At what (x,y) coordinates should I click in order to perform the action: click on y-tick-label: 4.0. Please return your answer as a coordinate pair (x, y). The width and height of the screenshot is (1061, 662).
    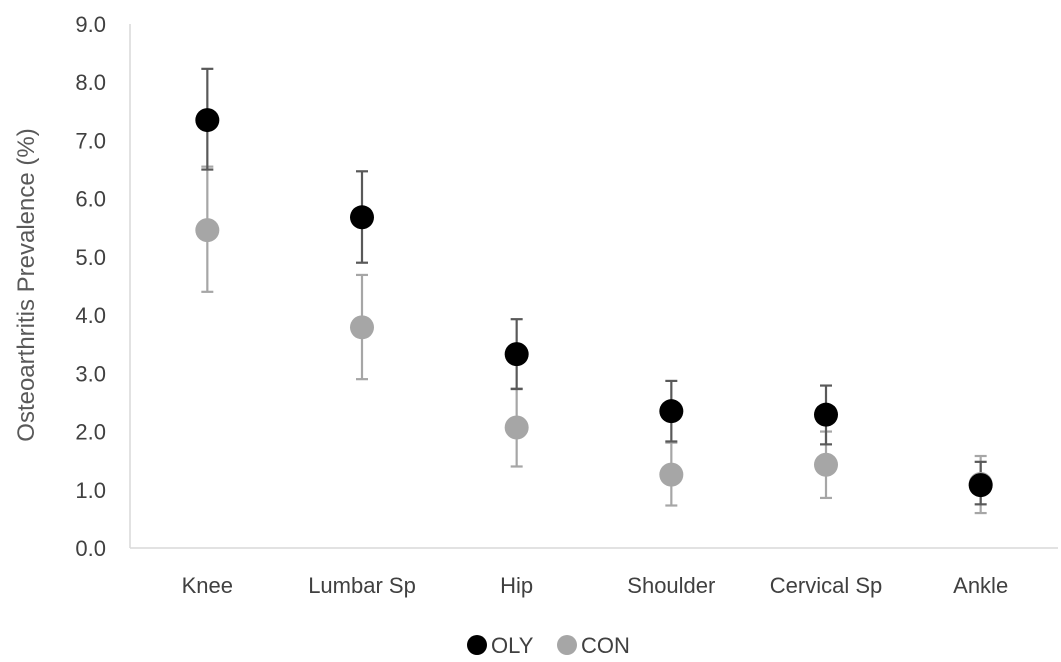
    Looking at the image, I should click on (90, 315).